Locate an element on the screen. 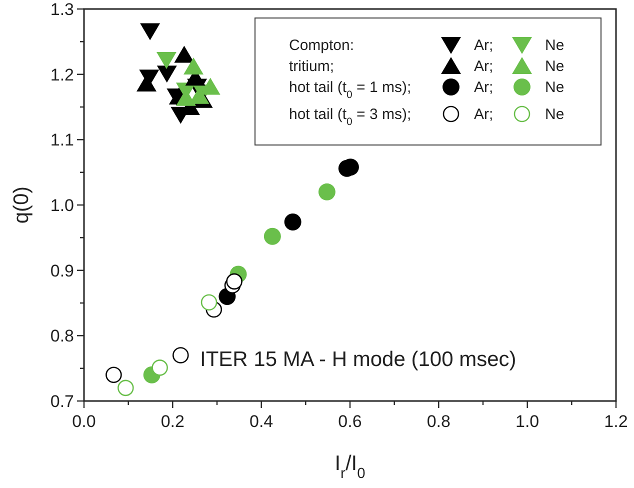  y-axis-title: q(0) is located at coordinates (21, 205).